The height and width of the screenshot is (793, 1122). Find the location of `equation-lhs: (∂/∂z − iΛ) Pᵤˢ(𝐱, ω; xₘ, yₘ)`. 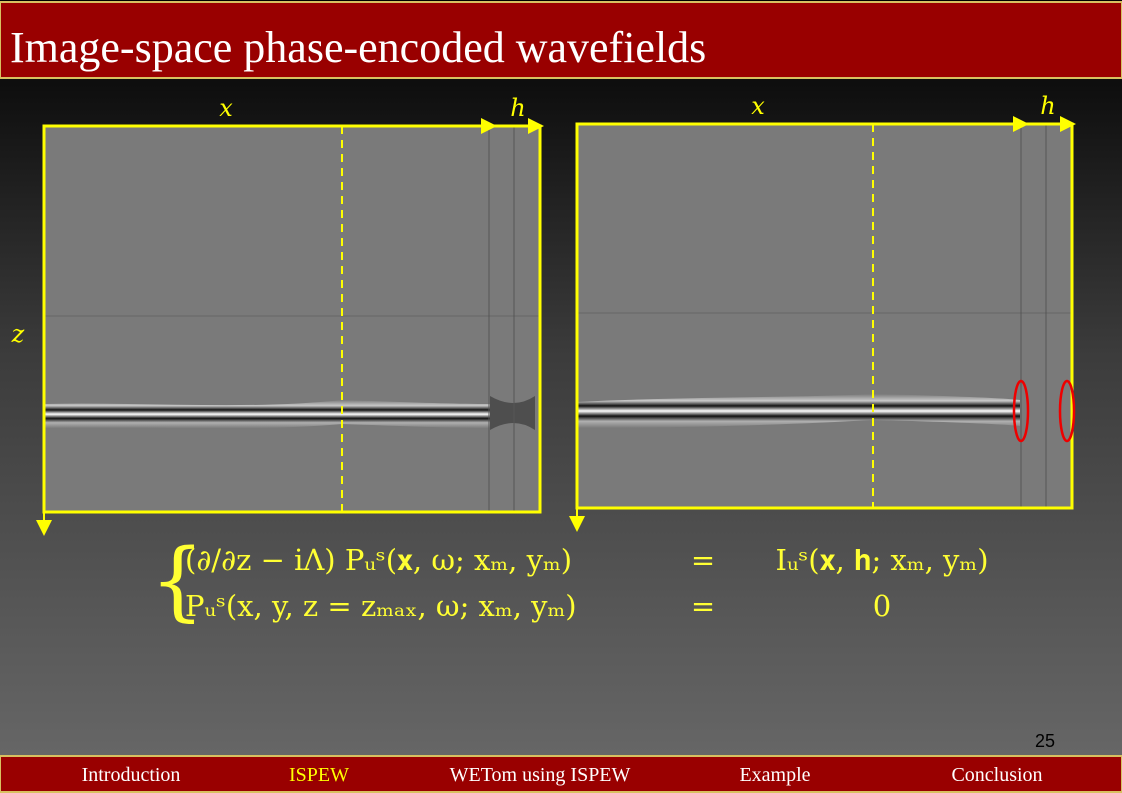

equation-lhs: (∂/∂z − iΛ) Pᵤˢ(𝐱, ω; xₘ, yₘ) is located at coordinates (378, 560).